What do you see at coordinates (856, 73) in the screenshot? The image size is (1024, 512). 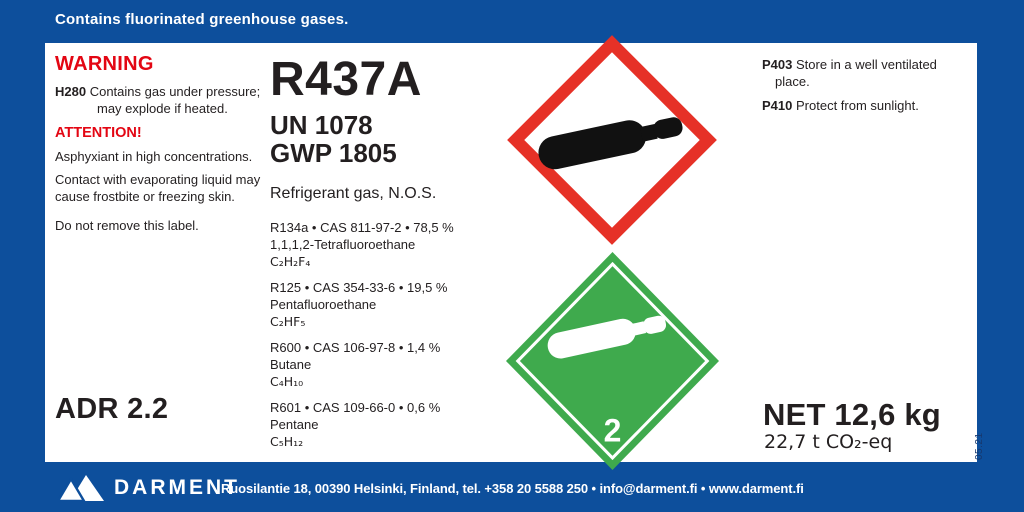 I see `p403-text: Store in a well ventilated place.` at bounding box center [856, 73].